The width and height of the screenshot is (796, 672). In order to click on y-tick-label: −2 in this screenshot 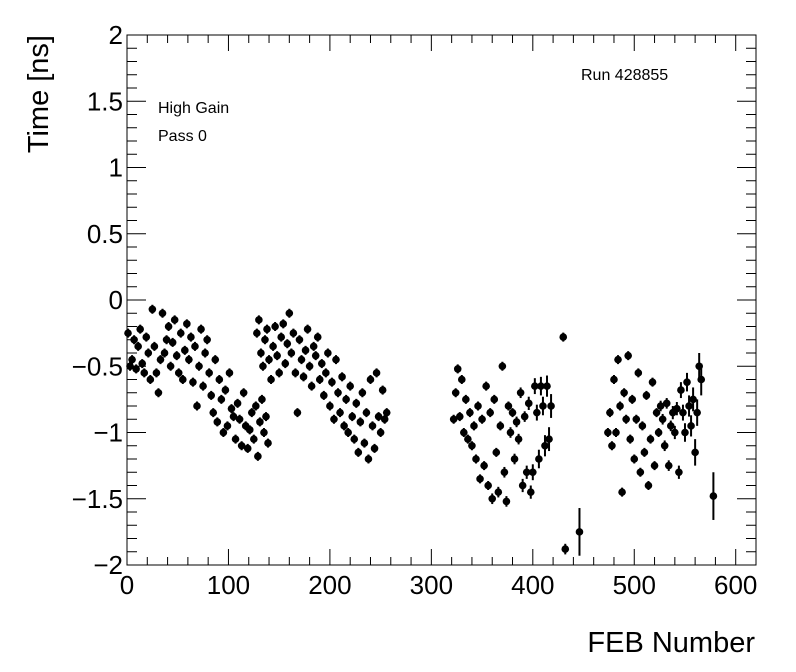, I will do `click(108, 565)`.